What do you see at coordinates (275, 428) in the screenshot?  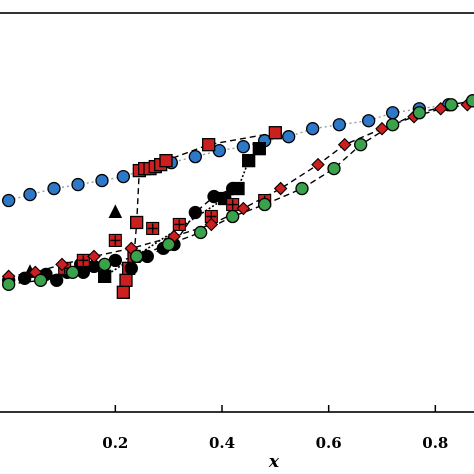 I see `x-ticks: 0.2 0.4 0.6 0.8` at bounding box center [275, 428].